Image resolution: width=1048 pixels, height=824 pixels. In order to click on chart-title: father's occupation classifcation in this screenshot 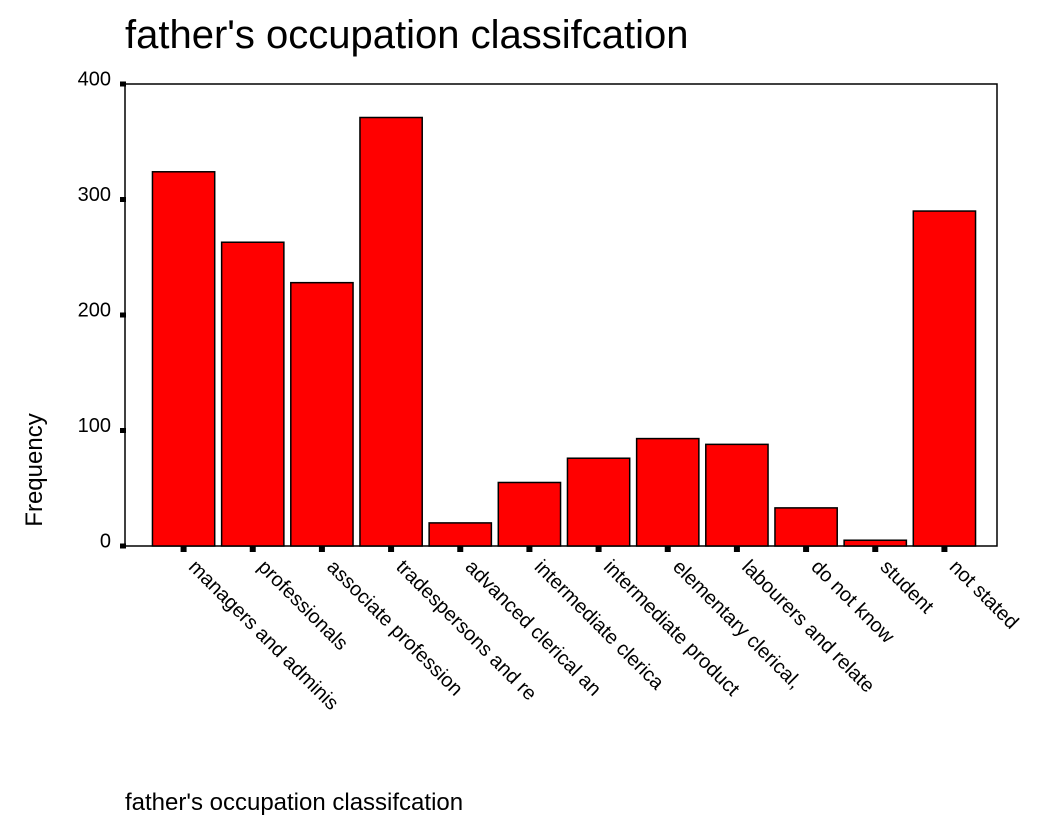, I will do `click(407, 35)`.